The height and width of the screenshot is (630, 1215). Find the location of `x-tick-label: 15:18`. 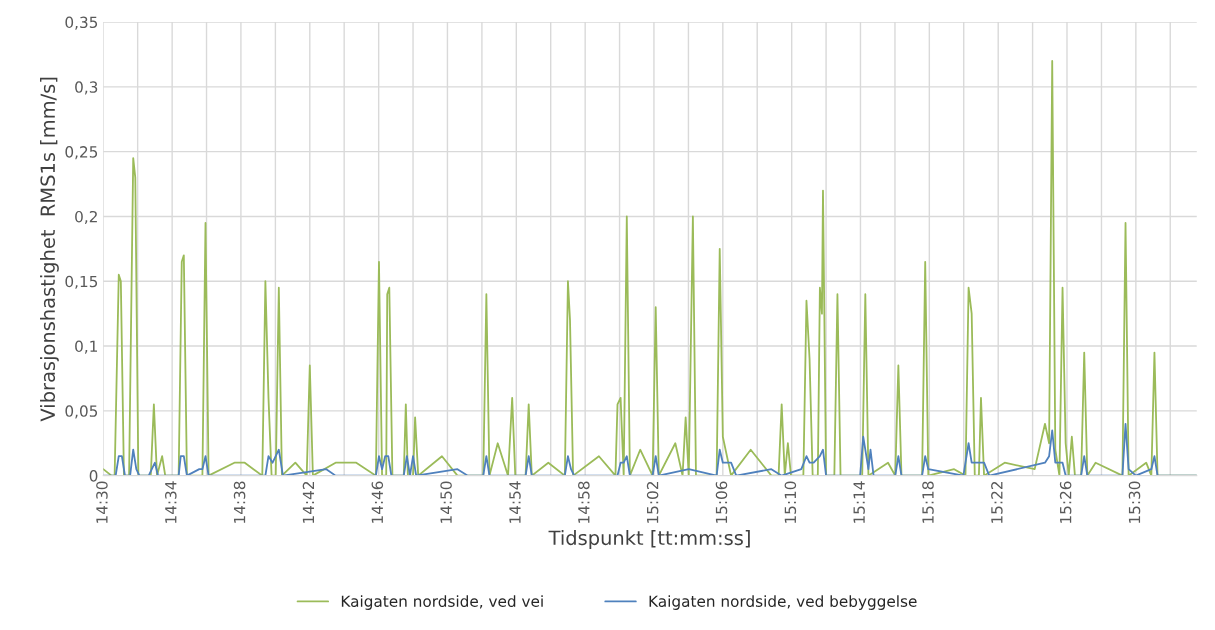

x-tick-label: 15:18 is located at coordinates (928, 502).